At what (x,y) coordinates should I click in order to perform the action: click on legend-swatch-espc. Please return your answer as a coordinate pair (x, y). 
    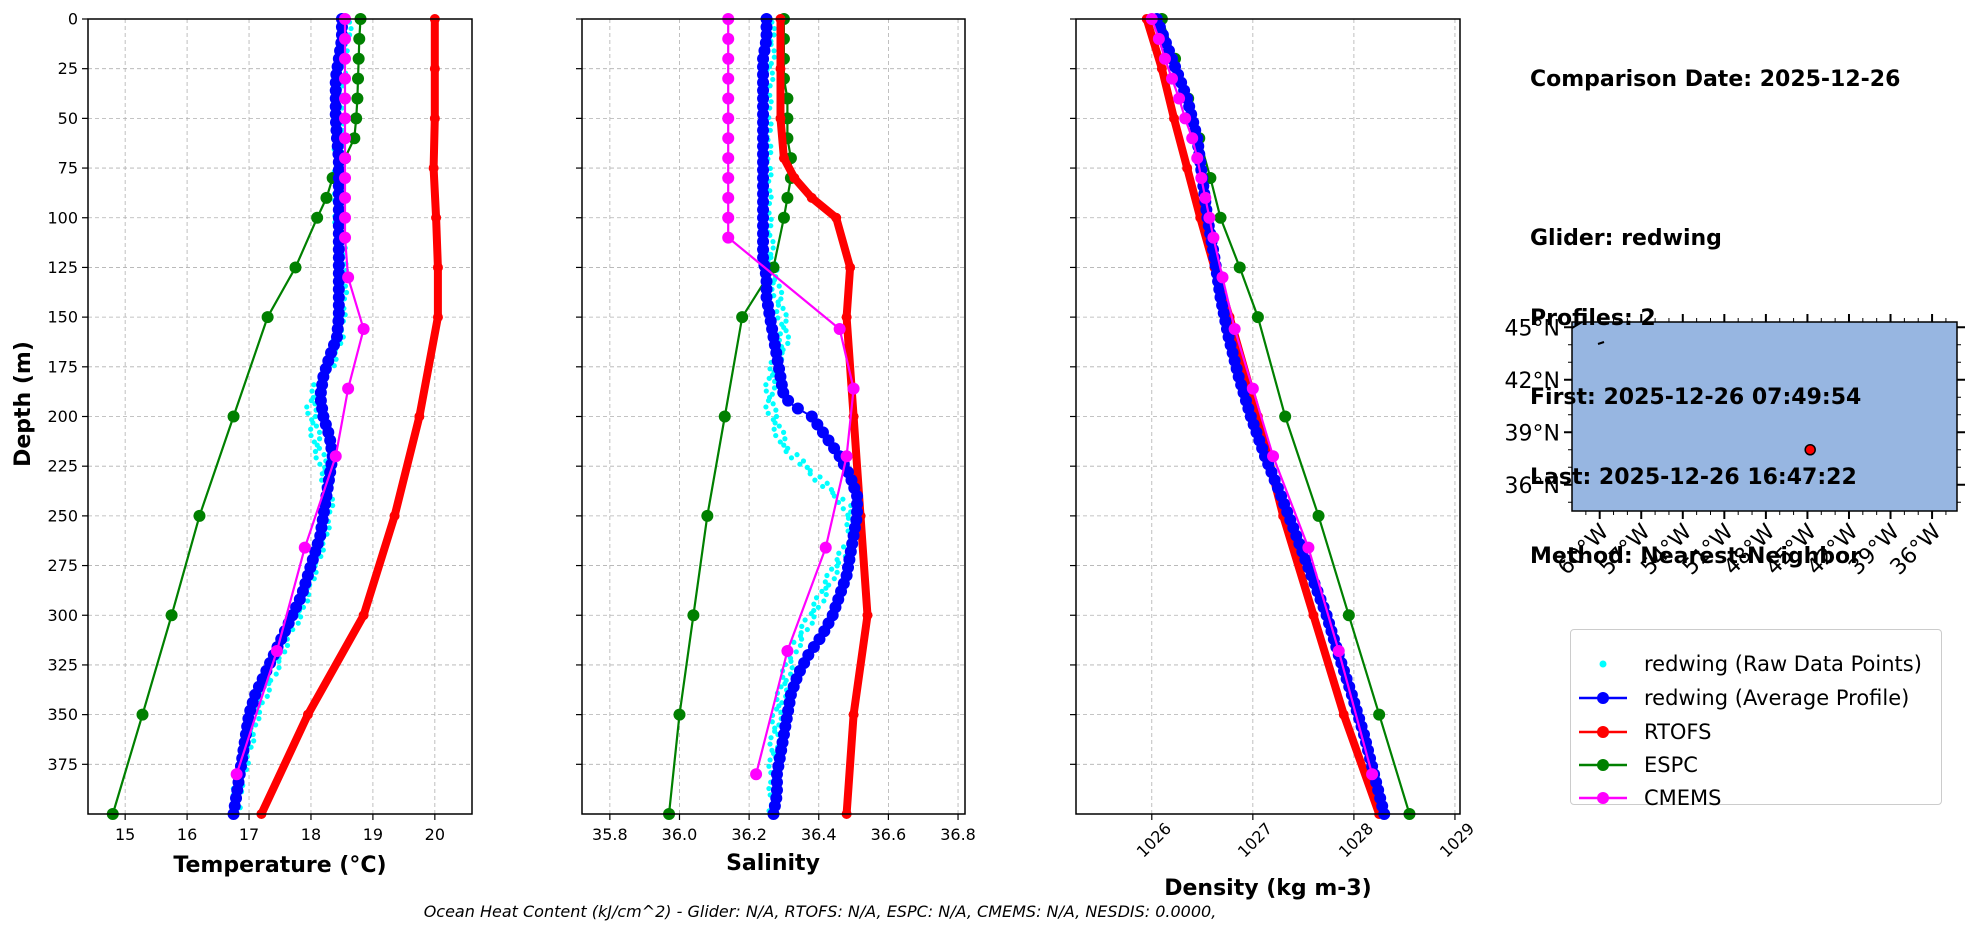
    Looking at the image, I should click on (1603, 765).